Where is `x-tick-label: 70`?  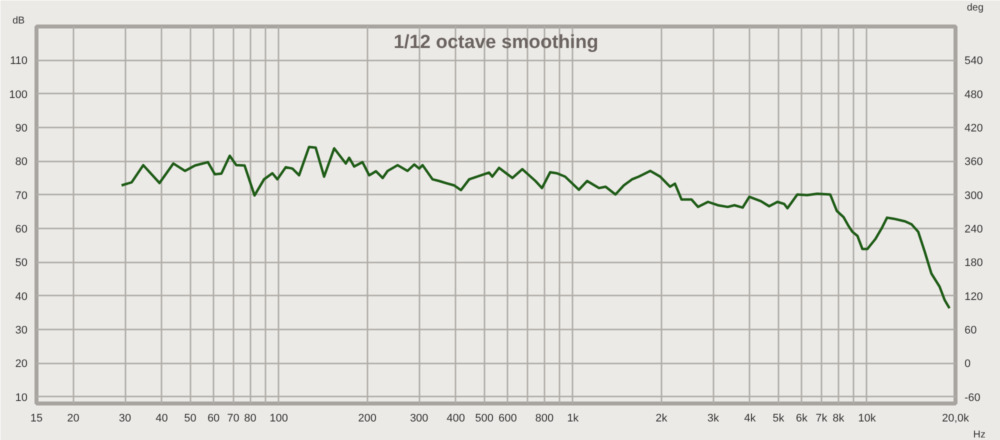
x-tick-label: 70 is located at coordinates (233, 418).